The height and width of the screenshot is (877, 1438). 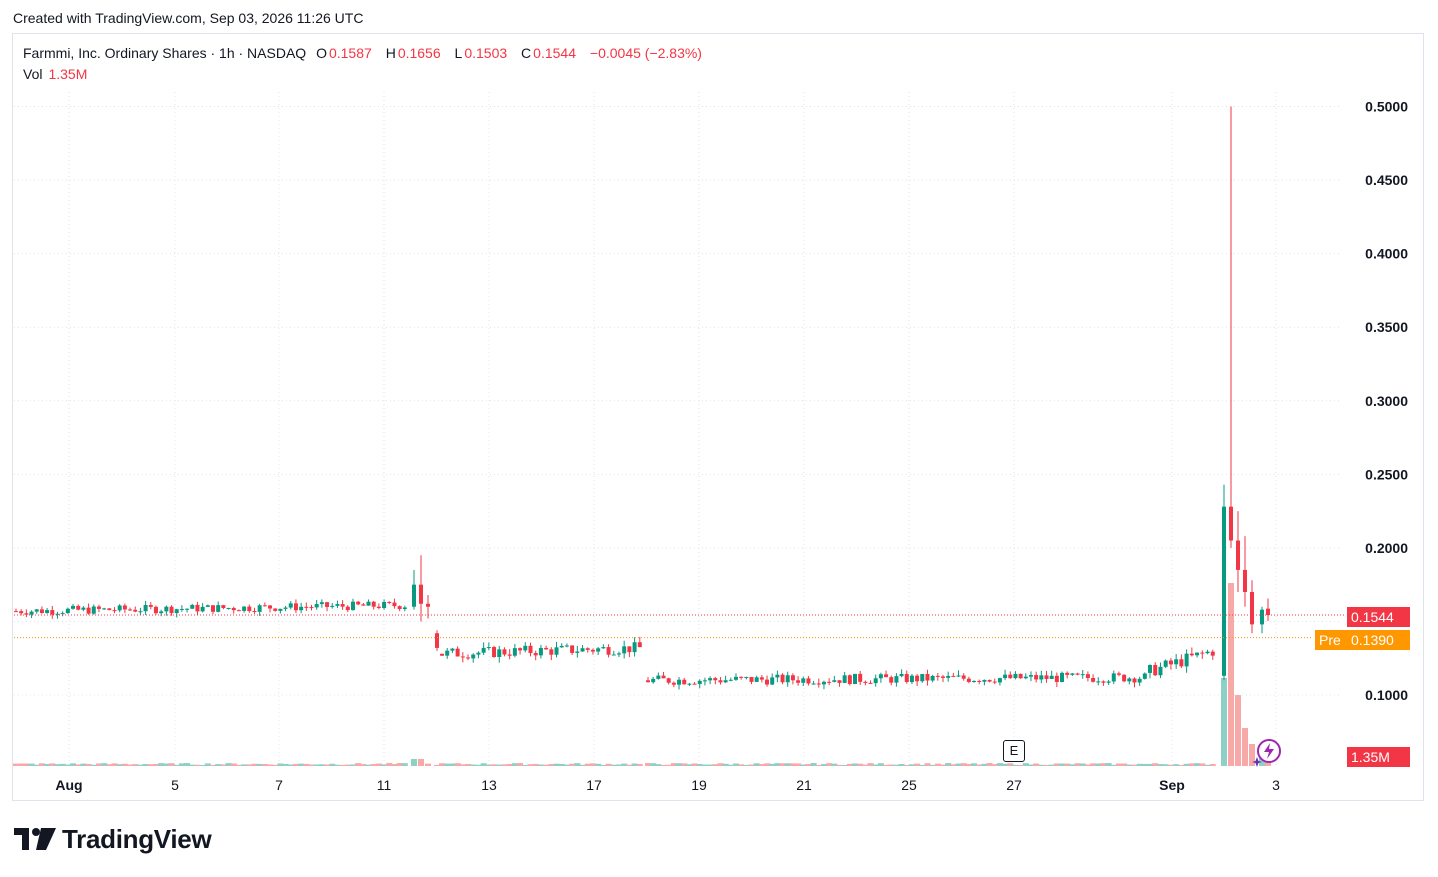 What do you see at coordinates (699, 785) in the screenshot?
I see `time-tick-label: 19` at bounding box center [699, 785].